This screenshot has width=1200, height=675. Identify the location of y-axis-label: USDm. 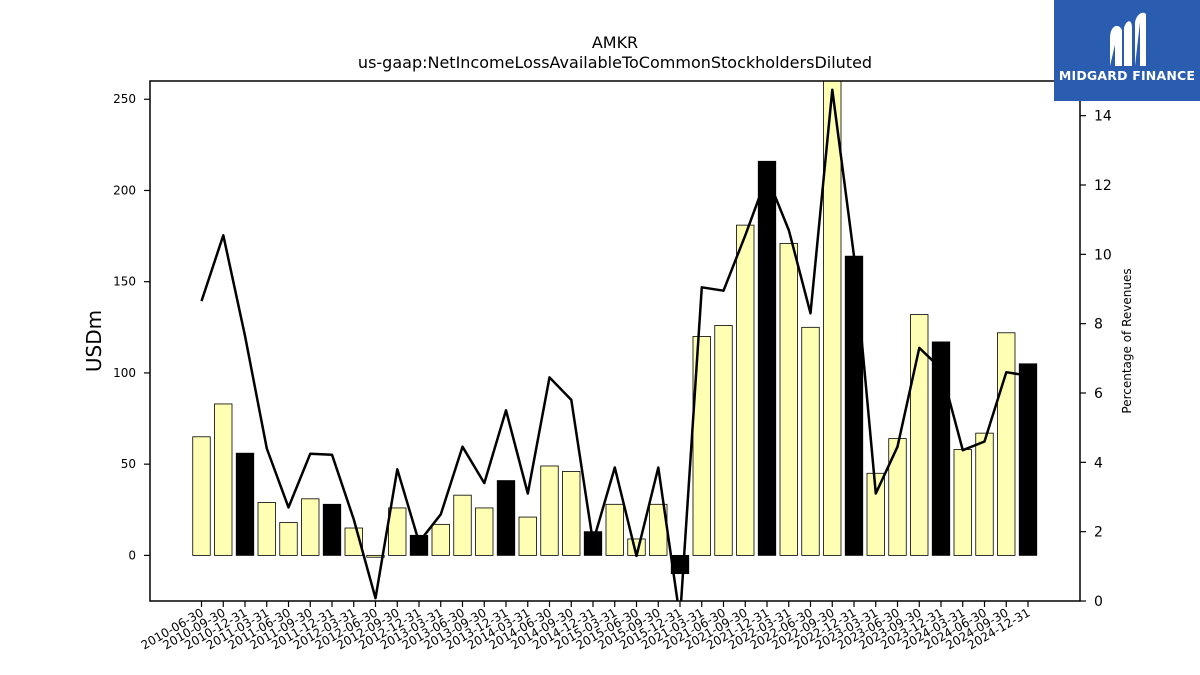
(94, 341).